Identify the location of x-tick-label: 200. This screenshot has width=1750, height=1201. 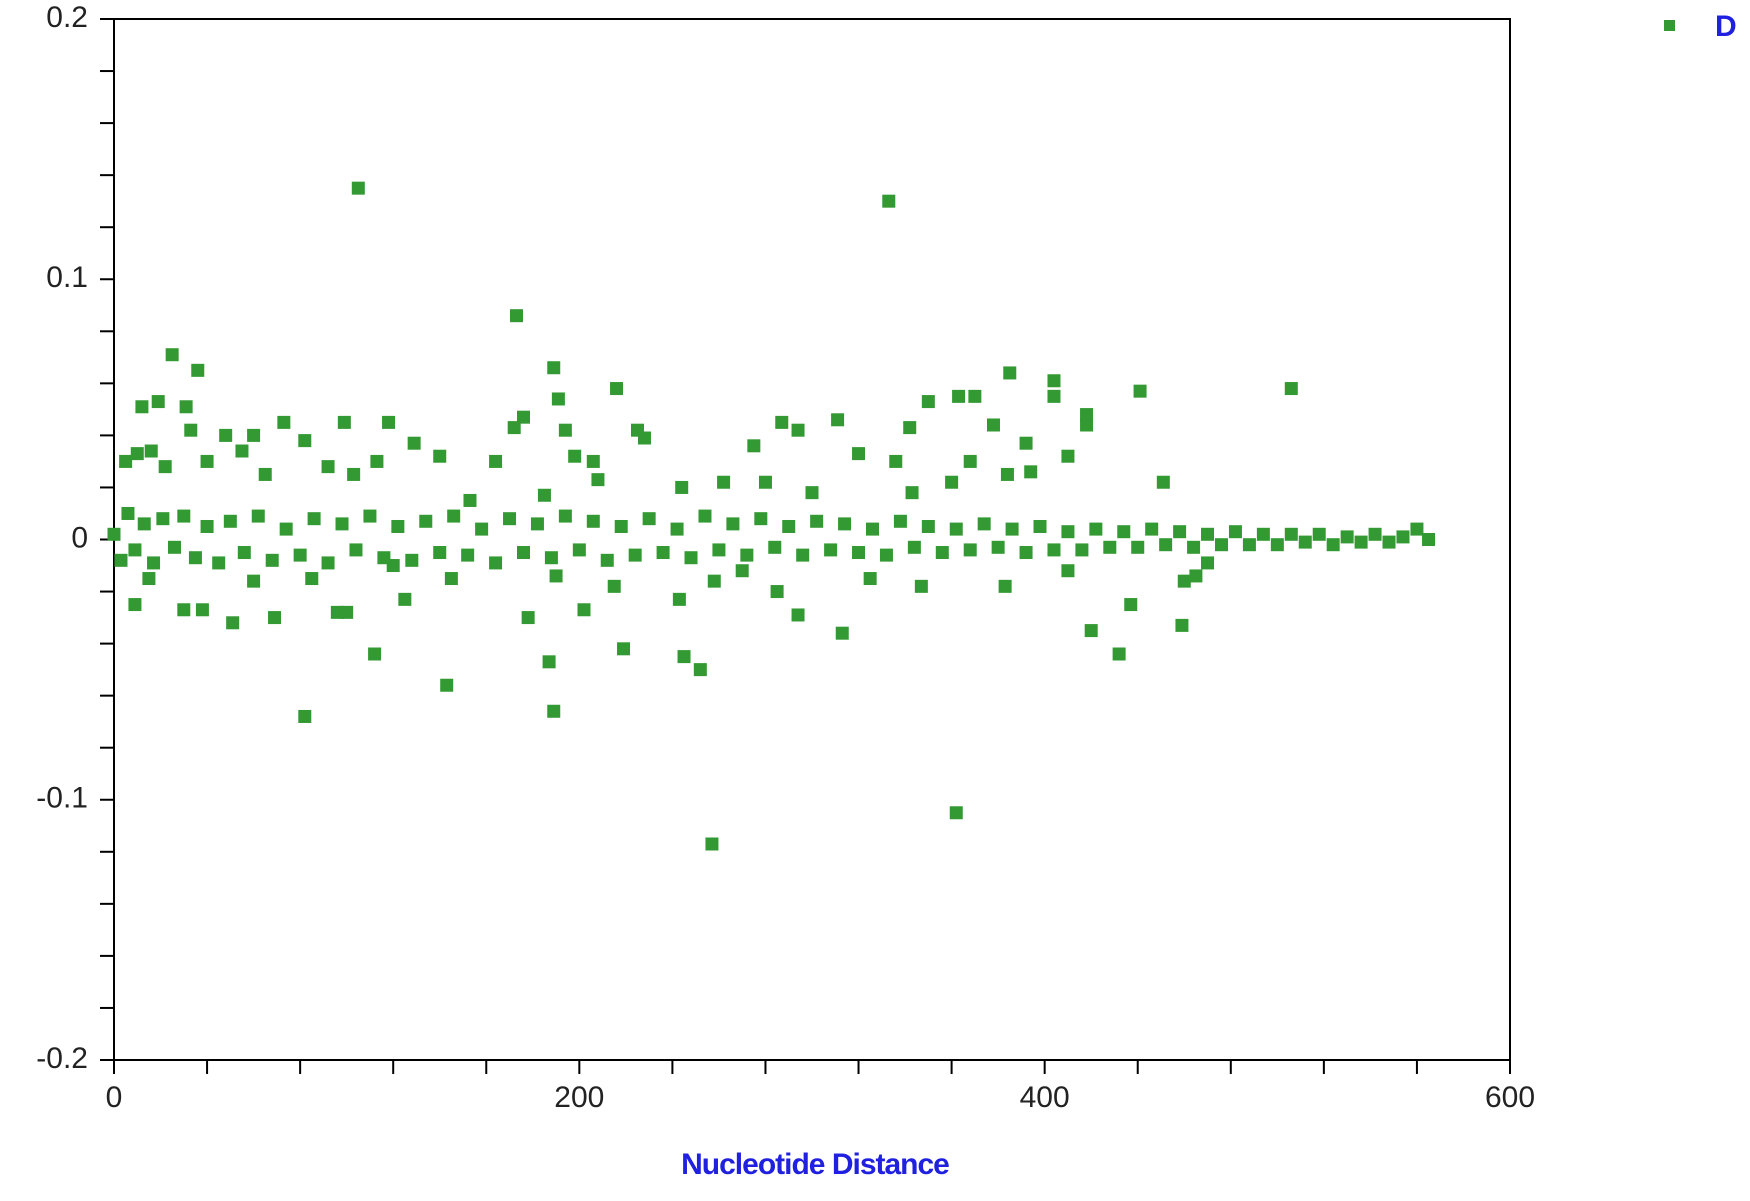
(579, 1097).